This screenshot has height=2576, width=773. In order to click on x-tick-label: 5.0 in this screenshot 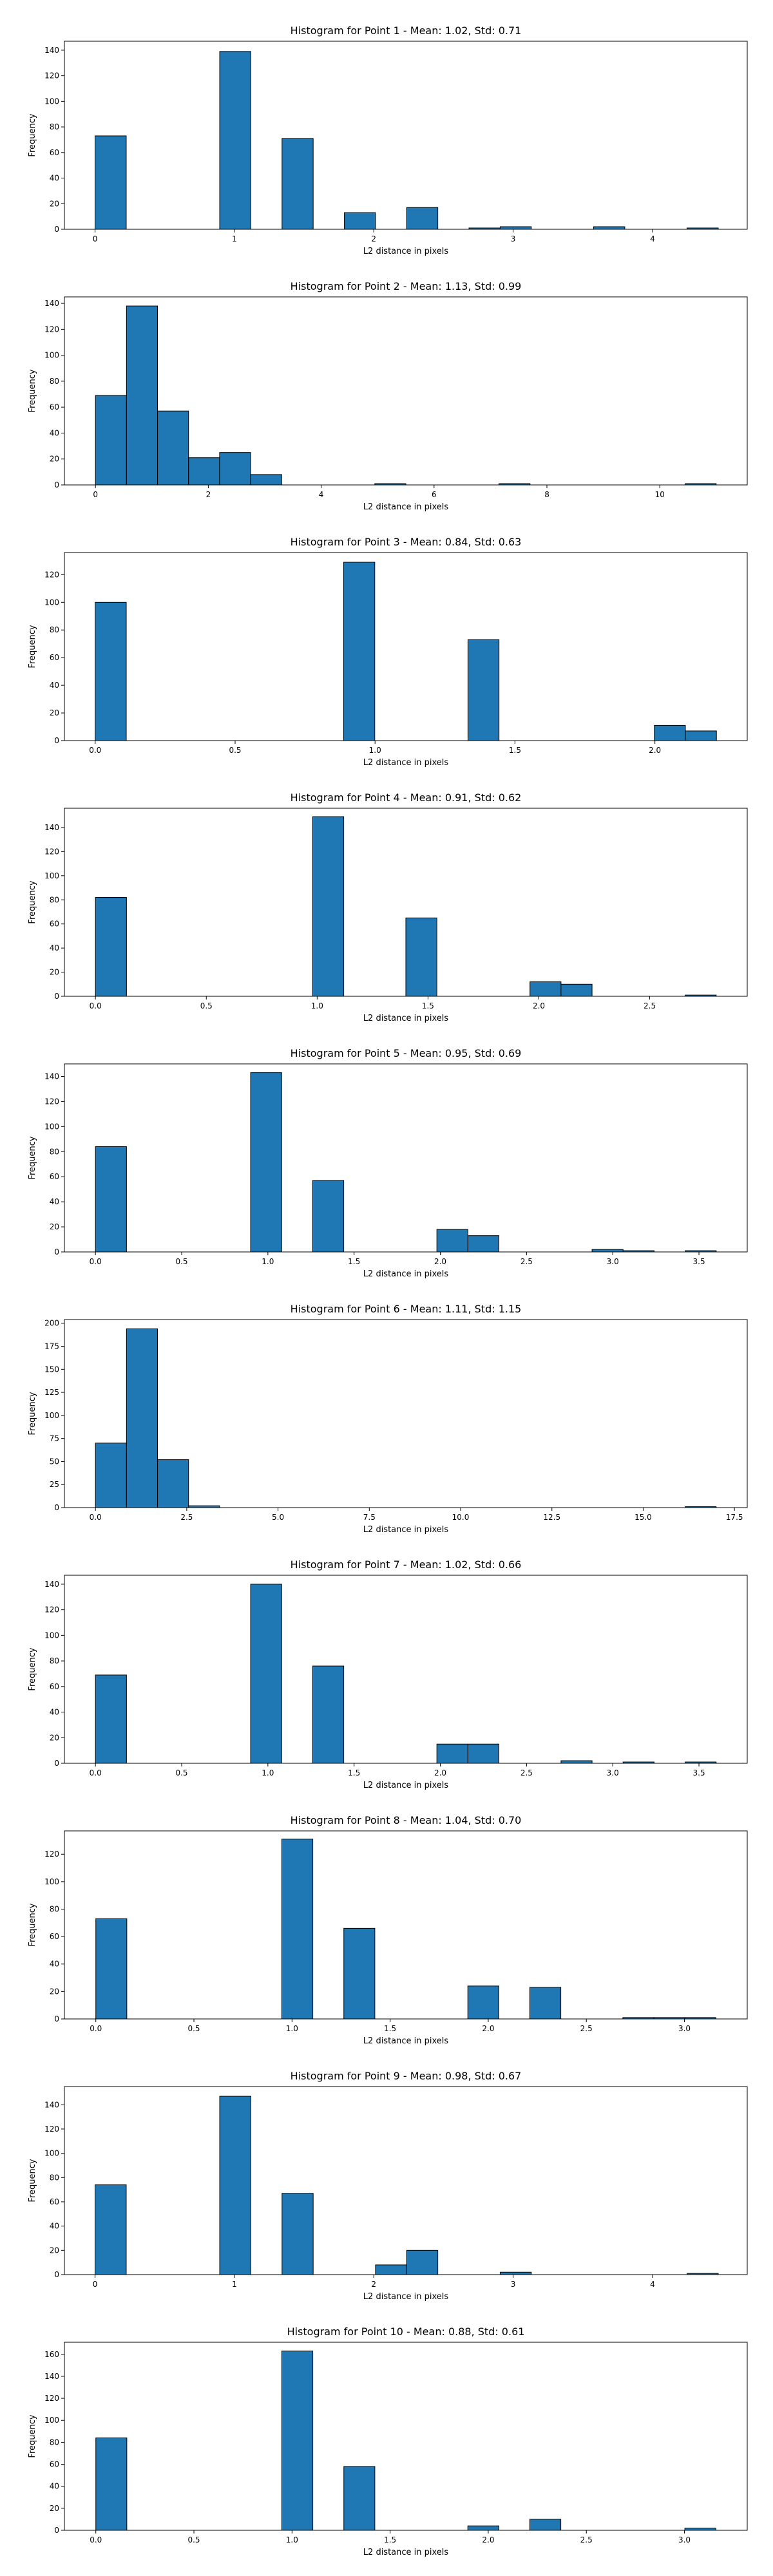, I will do `click(278, 1517)`.